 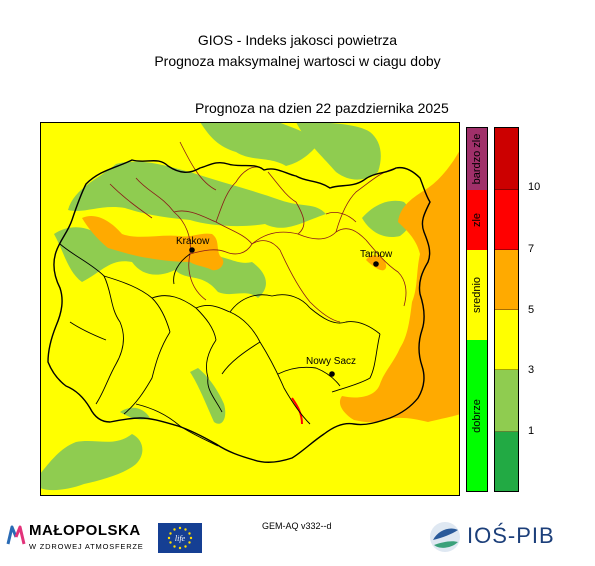 What do you see at coordinates (331, 361) in the screenshot?
I see `city-label-nowy-sacz: Nowy Sacz` at bounding box center [331, 361].